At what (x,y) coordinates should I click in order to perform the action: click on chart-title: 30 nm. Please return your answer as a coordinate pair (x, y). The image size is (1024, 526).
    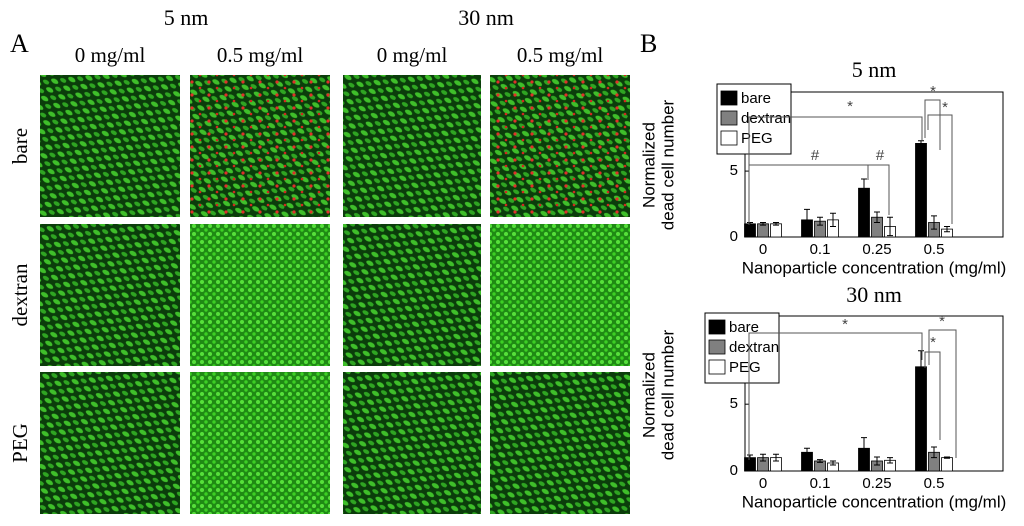
    Looking at the image, I should click on (874, 294).